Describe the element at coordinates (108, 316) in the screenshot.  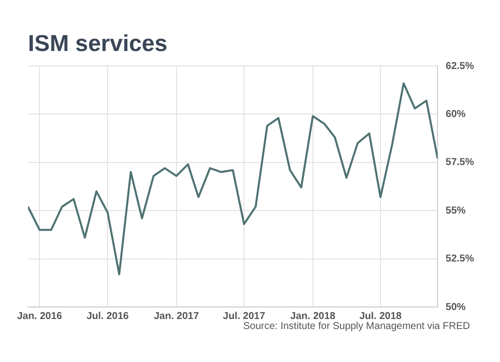
I see `x-tick-label: Jul. 2016` at that location.